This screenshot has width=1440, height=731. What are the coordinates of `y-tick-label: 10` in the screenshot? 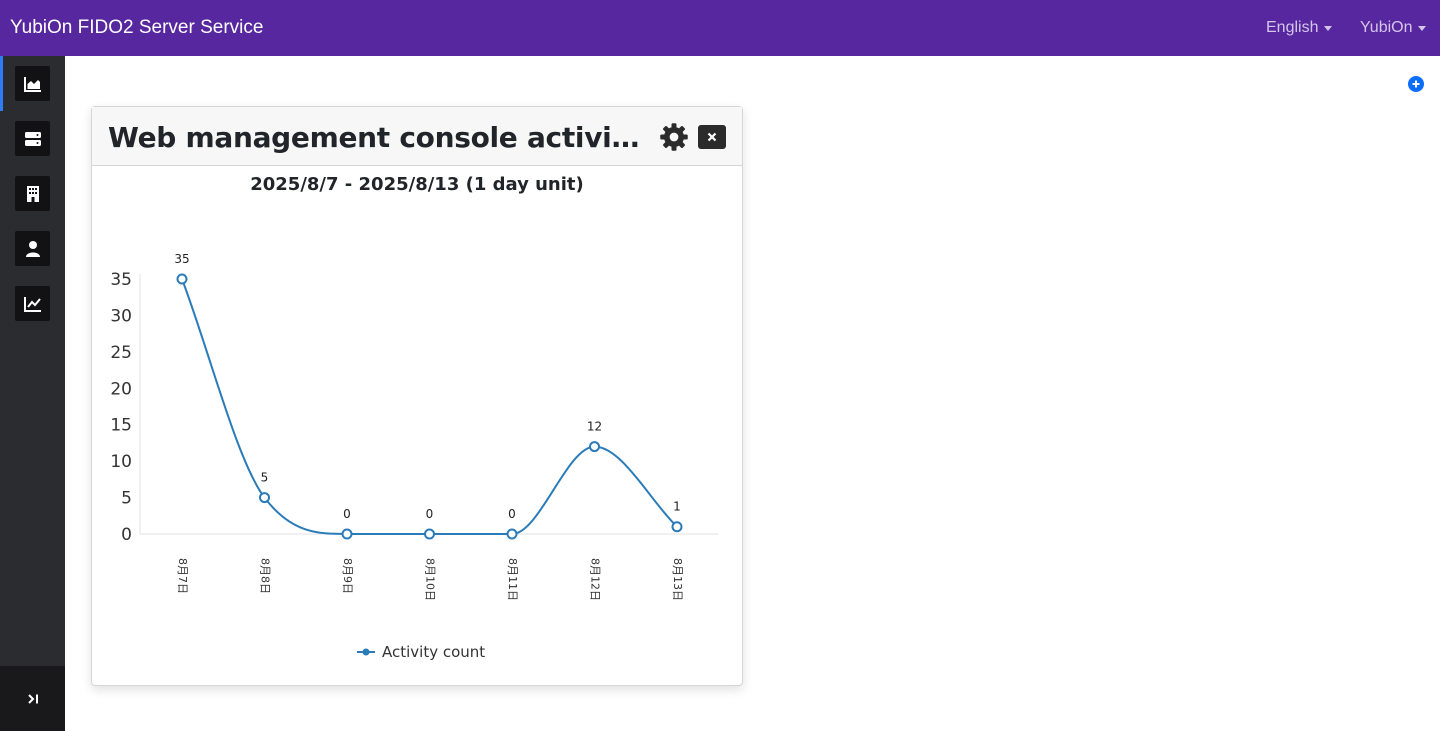 It's located at (121, 462).